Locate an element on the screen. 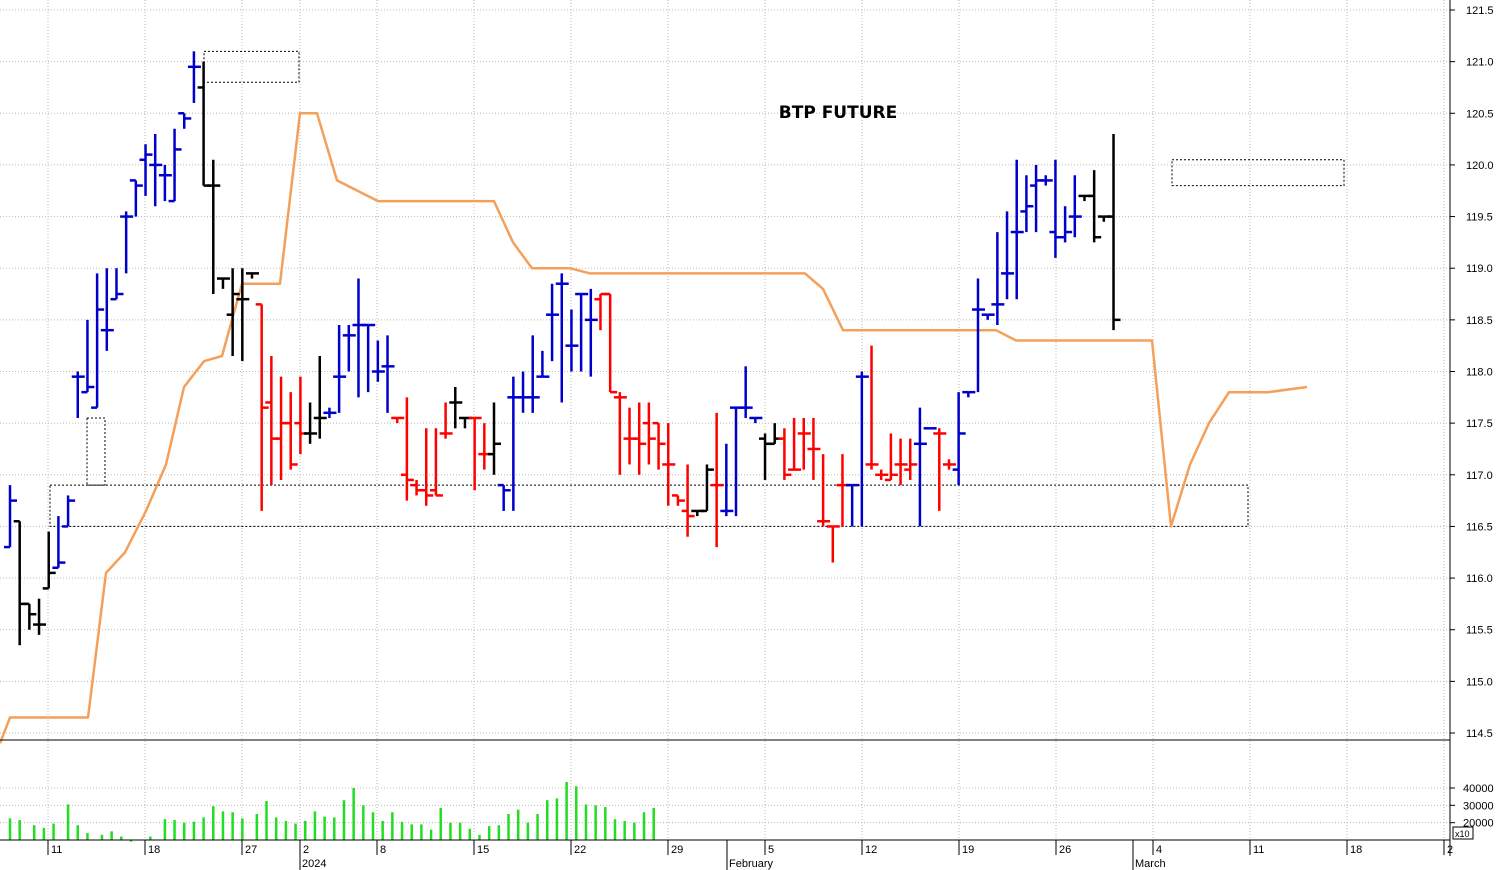 The width and height of the screenshot is (1500, 870). day-tick-label: 5 is located at coordinates (771, 850).